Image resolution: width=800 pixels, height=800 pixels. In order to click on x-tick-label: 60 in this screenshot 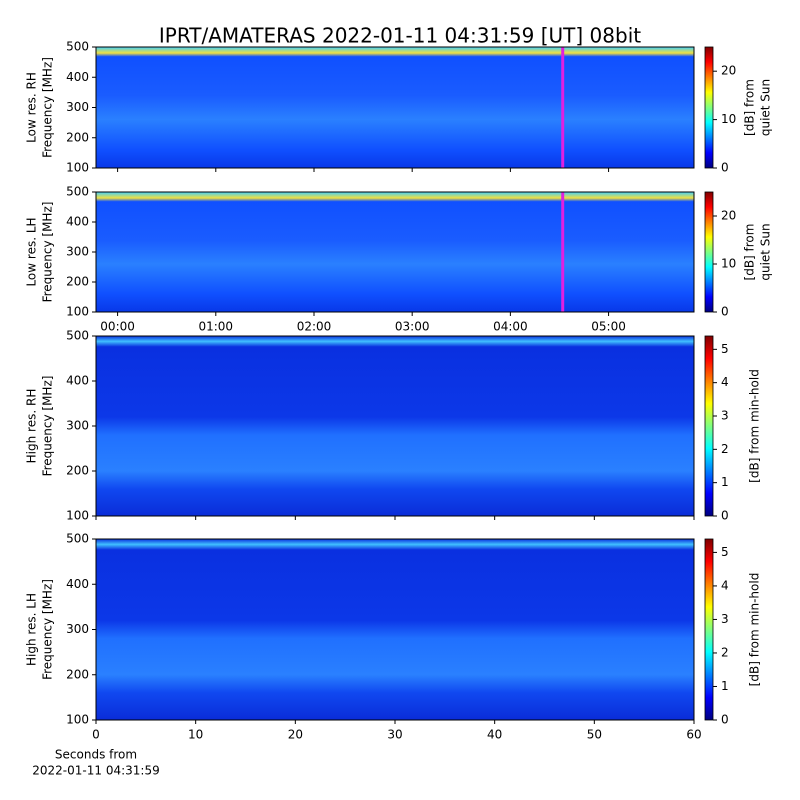, I will do `click(693, 735)`.